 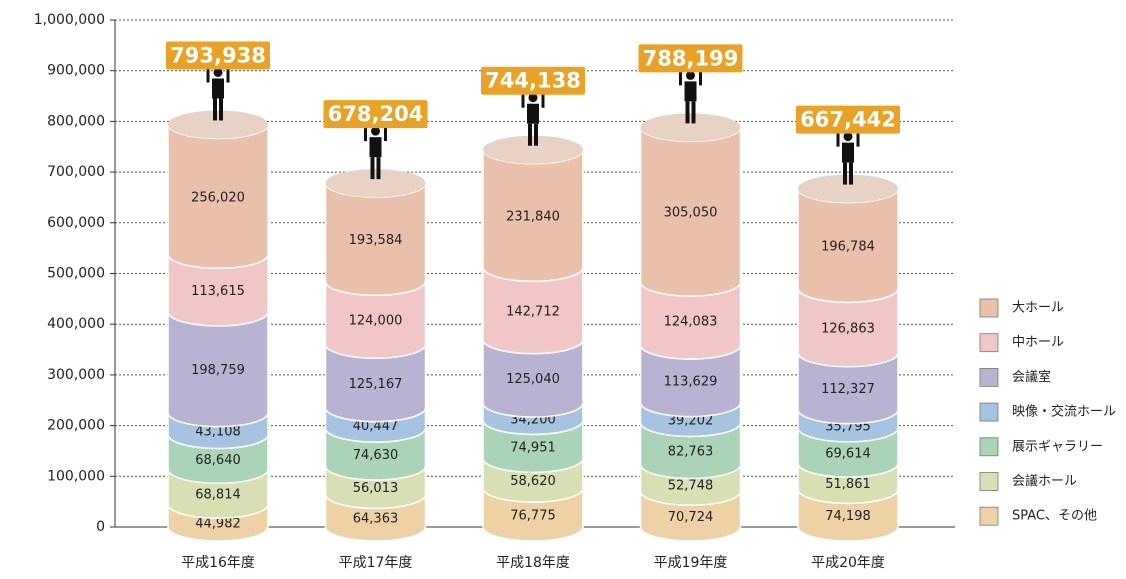 I want to click on y-tick-label: 500,000, so click(x=76, y=274).